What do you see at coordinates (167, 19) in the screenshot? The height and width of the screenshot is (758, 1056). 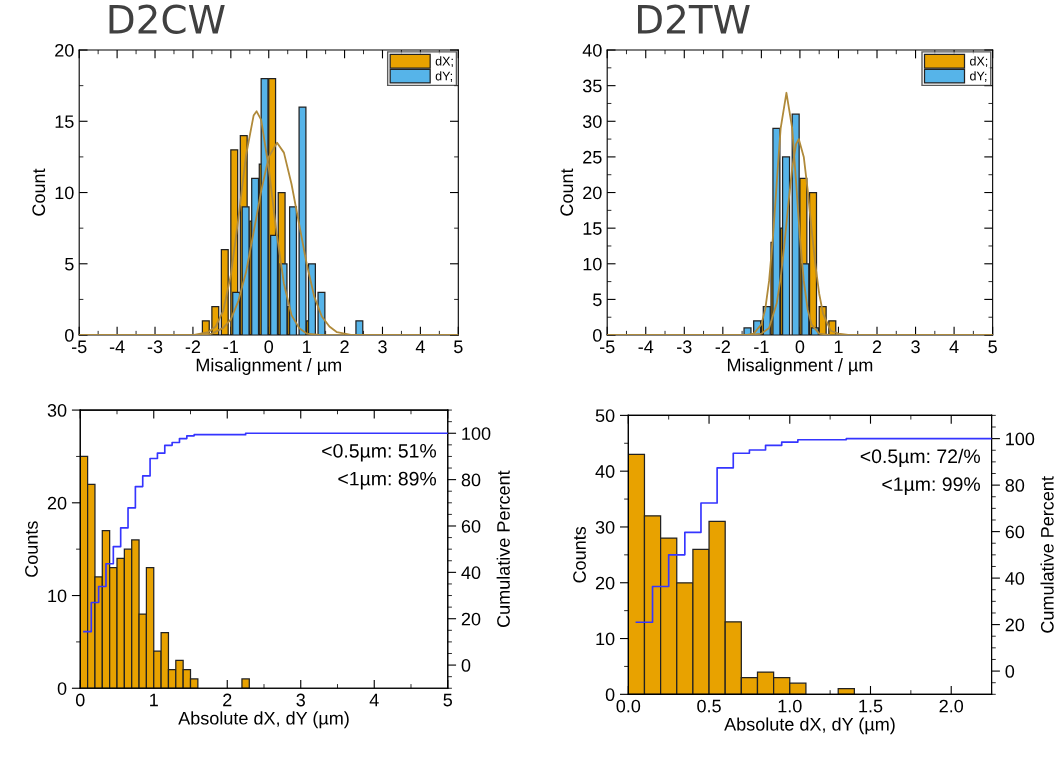 I see `chart-title: D2CW` at bounding box center [167, 19].